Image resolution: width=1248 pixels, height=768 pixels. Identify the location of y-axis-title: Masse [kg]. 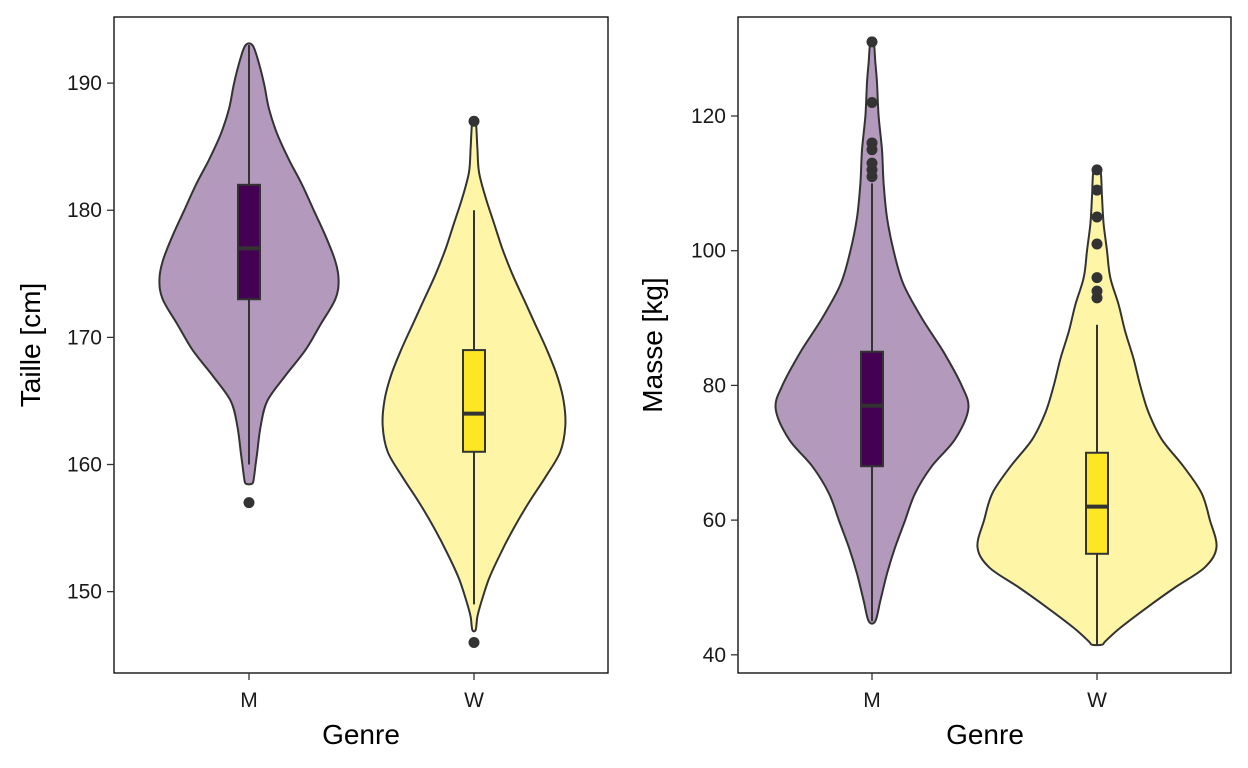
(652, 344).